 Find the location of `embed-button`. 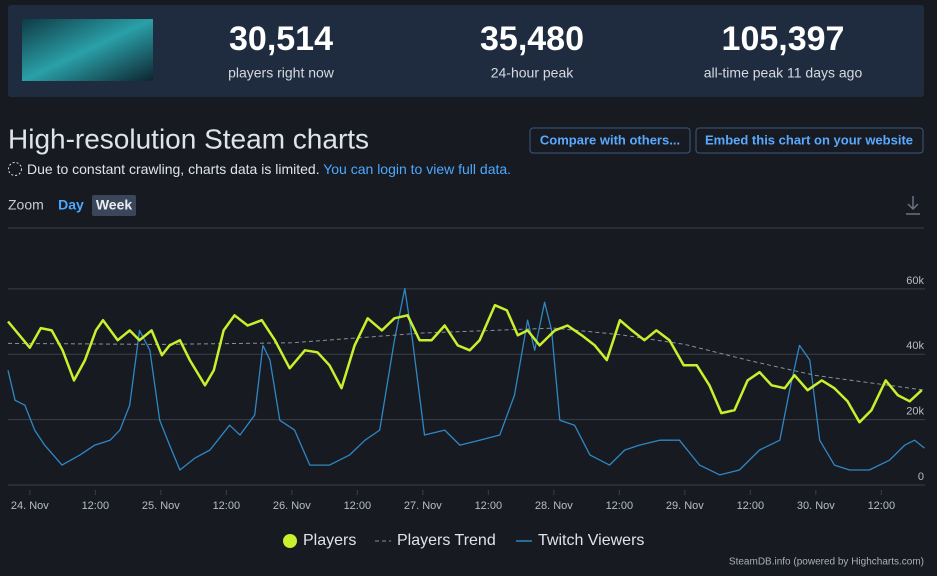

embed-button is located at coordinates (809, 140).